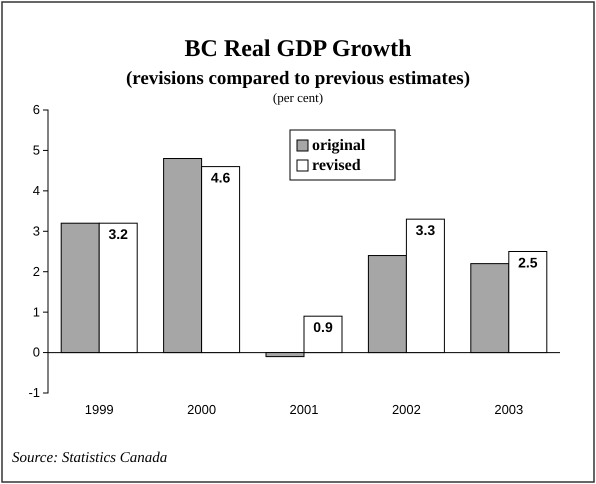 The width and height of the screenshot is (596, 484). What do you see at coordinates (298, 78) in the screenshot?
I see `chart-subtitle: (revisions compared to previous estimates)` at bounding box center [298, 78].